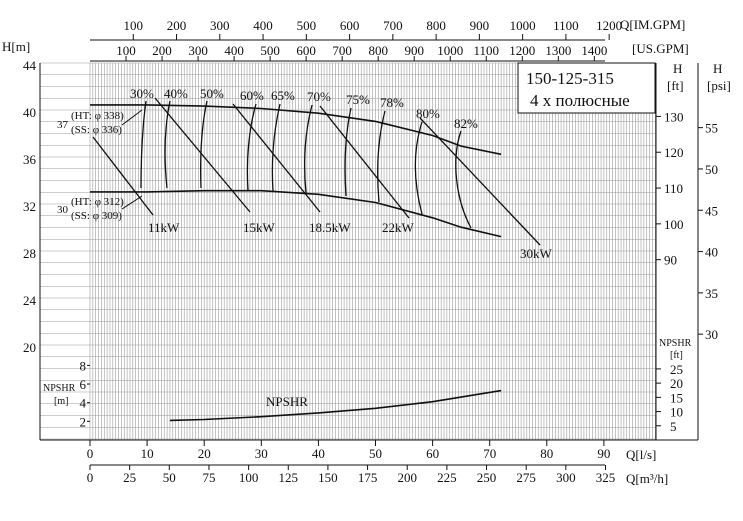 Image resolution: width=743 pixels, height=521 pixels. What do you see at coordinates (330, 227) in the screenshot?
I see `power-label-18-5kw: 18.5kW` at bounding box center [330, 227].